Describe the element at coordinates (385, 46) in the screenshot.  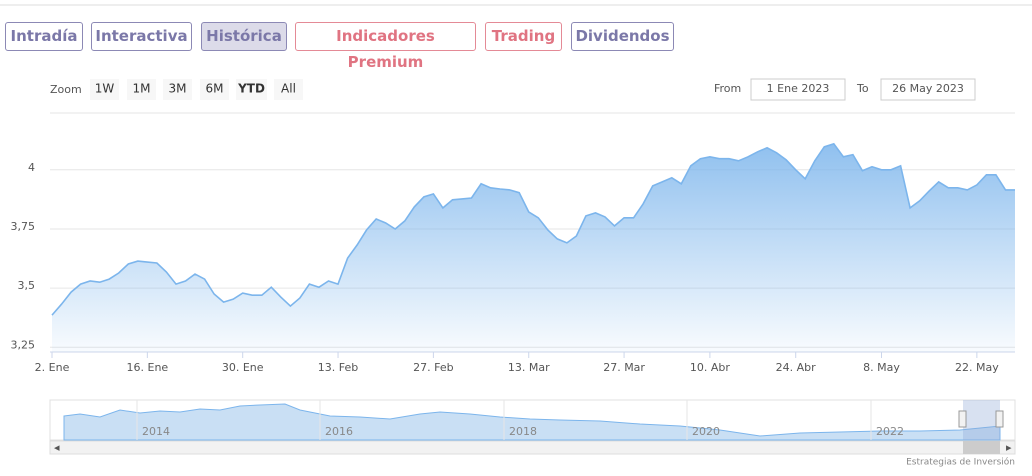
I see `tab: Indicadores Premium` at that location.